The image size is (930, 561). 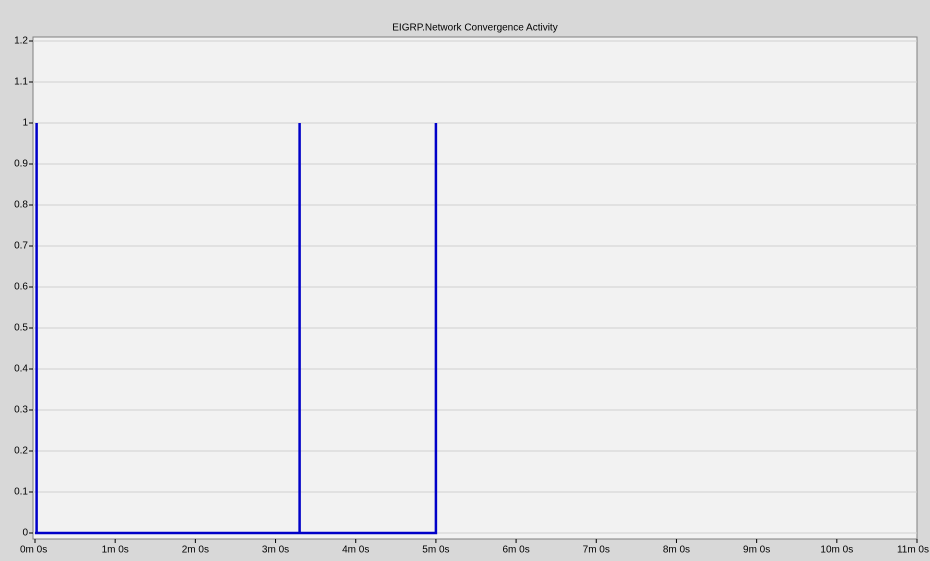 What do you see at coordinates (515, 550) in the screenshot?
I see `x-tick-label: 6m 0s` at bounding box center [515, 550].